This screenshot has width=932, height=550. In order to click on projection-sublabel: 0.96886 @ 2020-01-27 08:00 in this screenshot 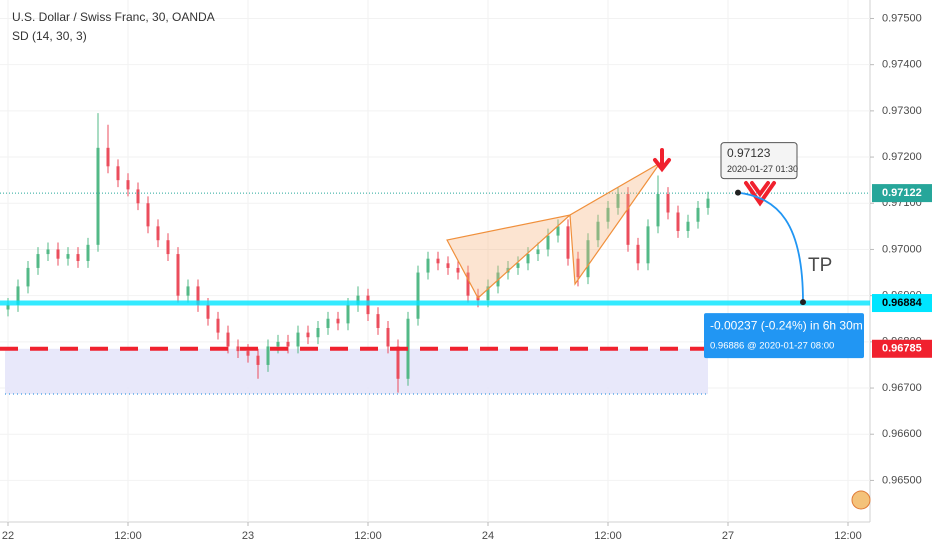, I will do `click(772, 346)`.